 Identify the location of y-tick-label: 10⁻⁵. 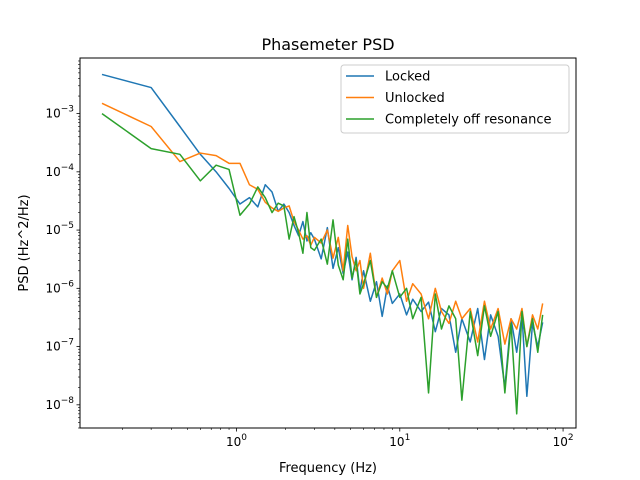
(59, 229).